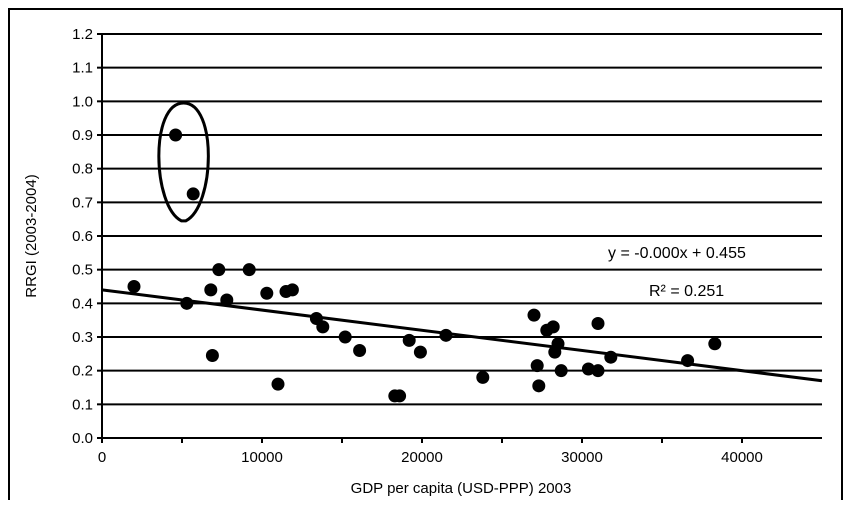 This screenshot has height=506, width=851. I want to click on y-tick-labels: 0.0 0.1 0.2 0.3 0.4 0.5 0.6 0.7 0.8 0.9 1.0 1.1 1.2, so click(82, 236).